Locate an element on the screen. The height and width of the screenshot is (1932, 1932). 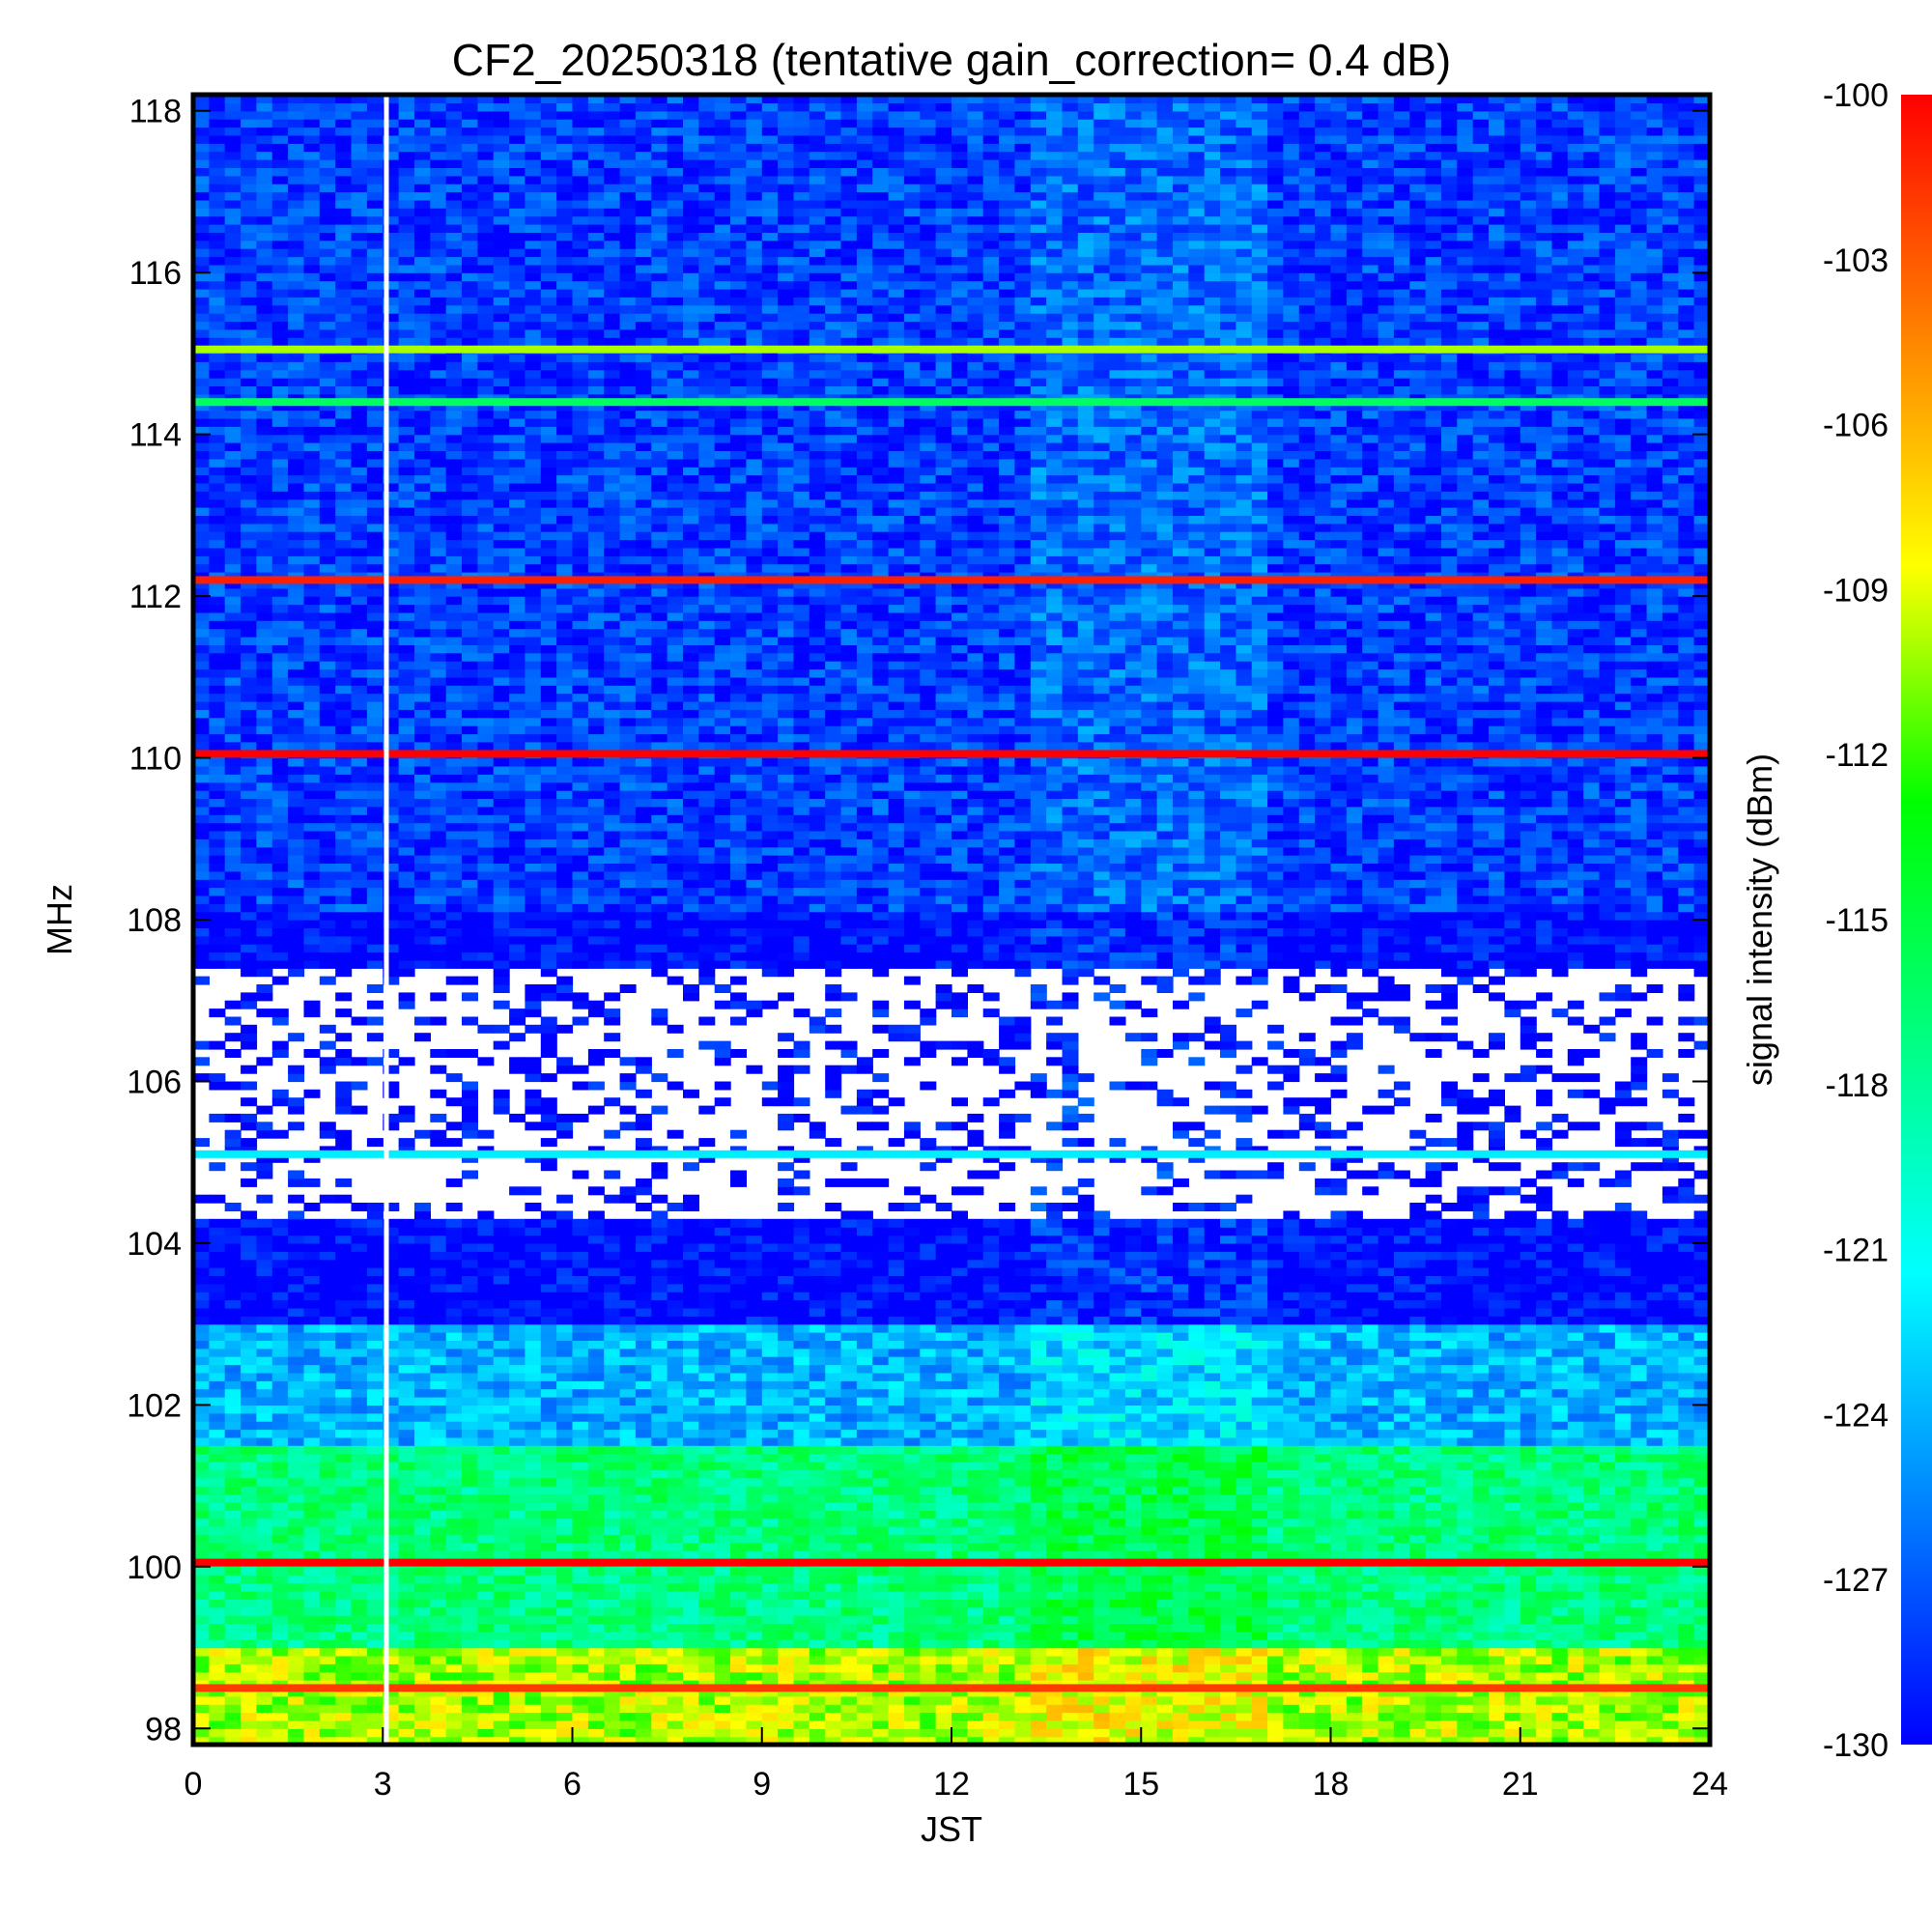
x-tick-label: 15 is located at coordinates (1140, 1784).